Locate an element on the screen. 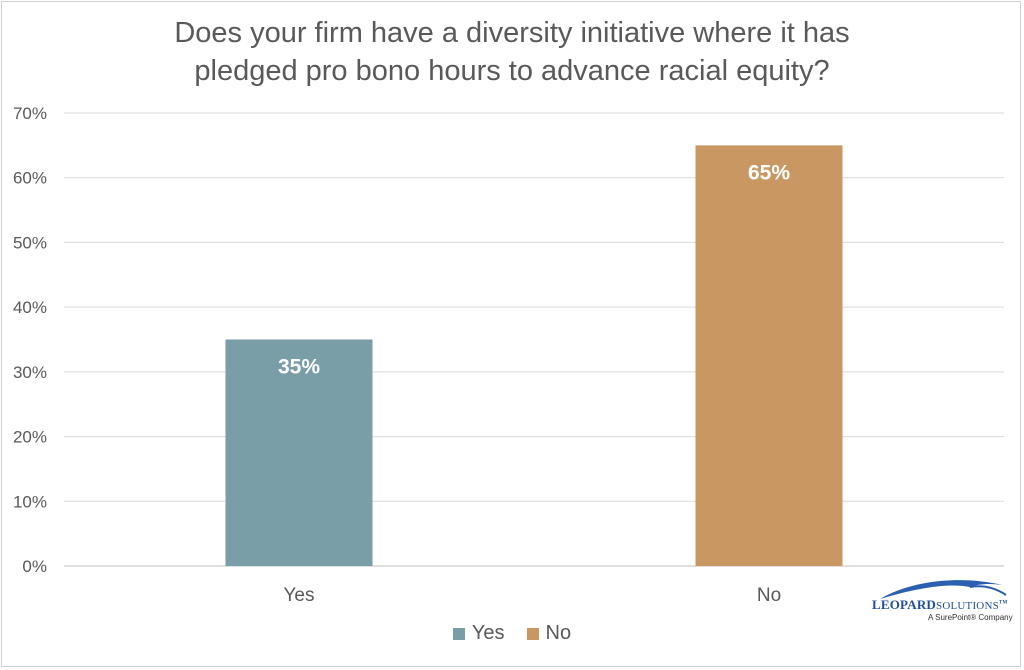  leopard-solutions-logo: LEOPARDSOLUTIONSTM A SurePoint® Company is located at coordinates (941, 600).